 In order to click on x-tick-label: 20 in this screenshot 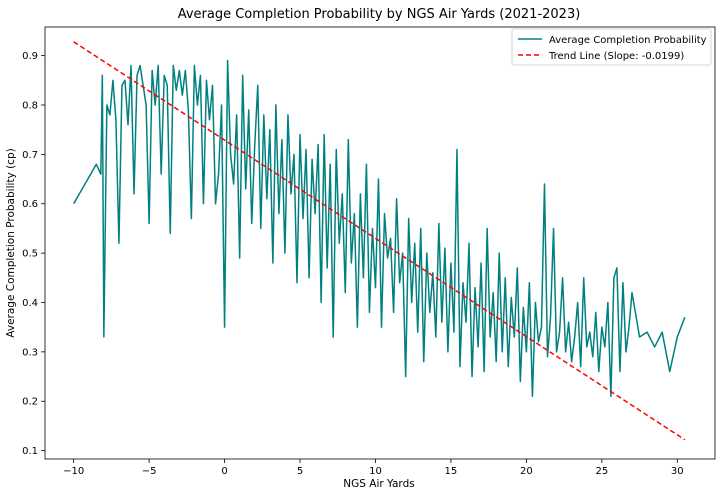, I will do `click(526, 471)`.